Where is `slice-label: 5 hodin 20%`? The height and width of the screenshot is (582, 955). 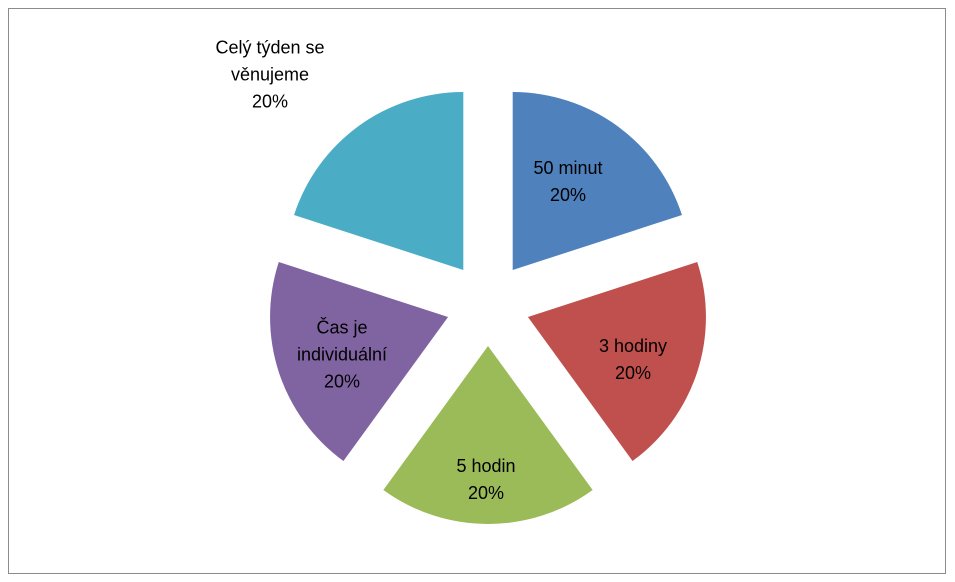 slice-label: 5 hodin 20% is located at coordinates (486, 480).